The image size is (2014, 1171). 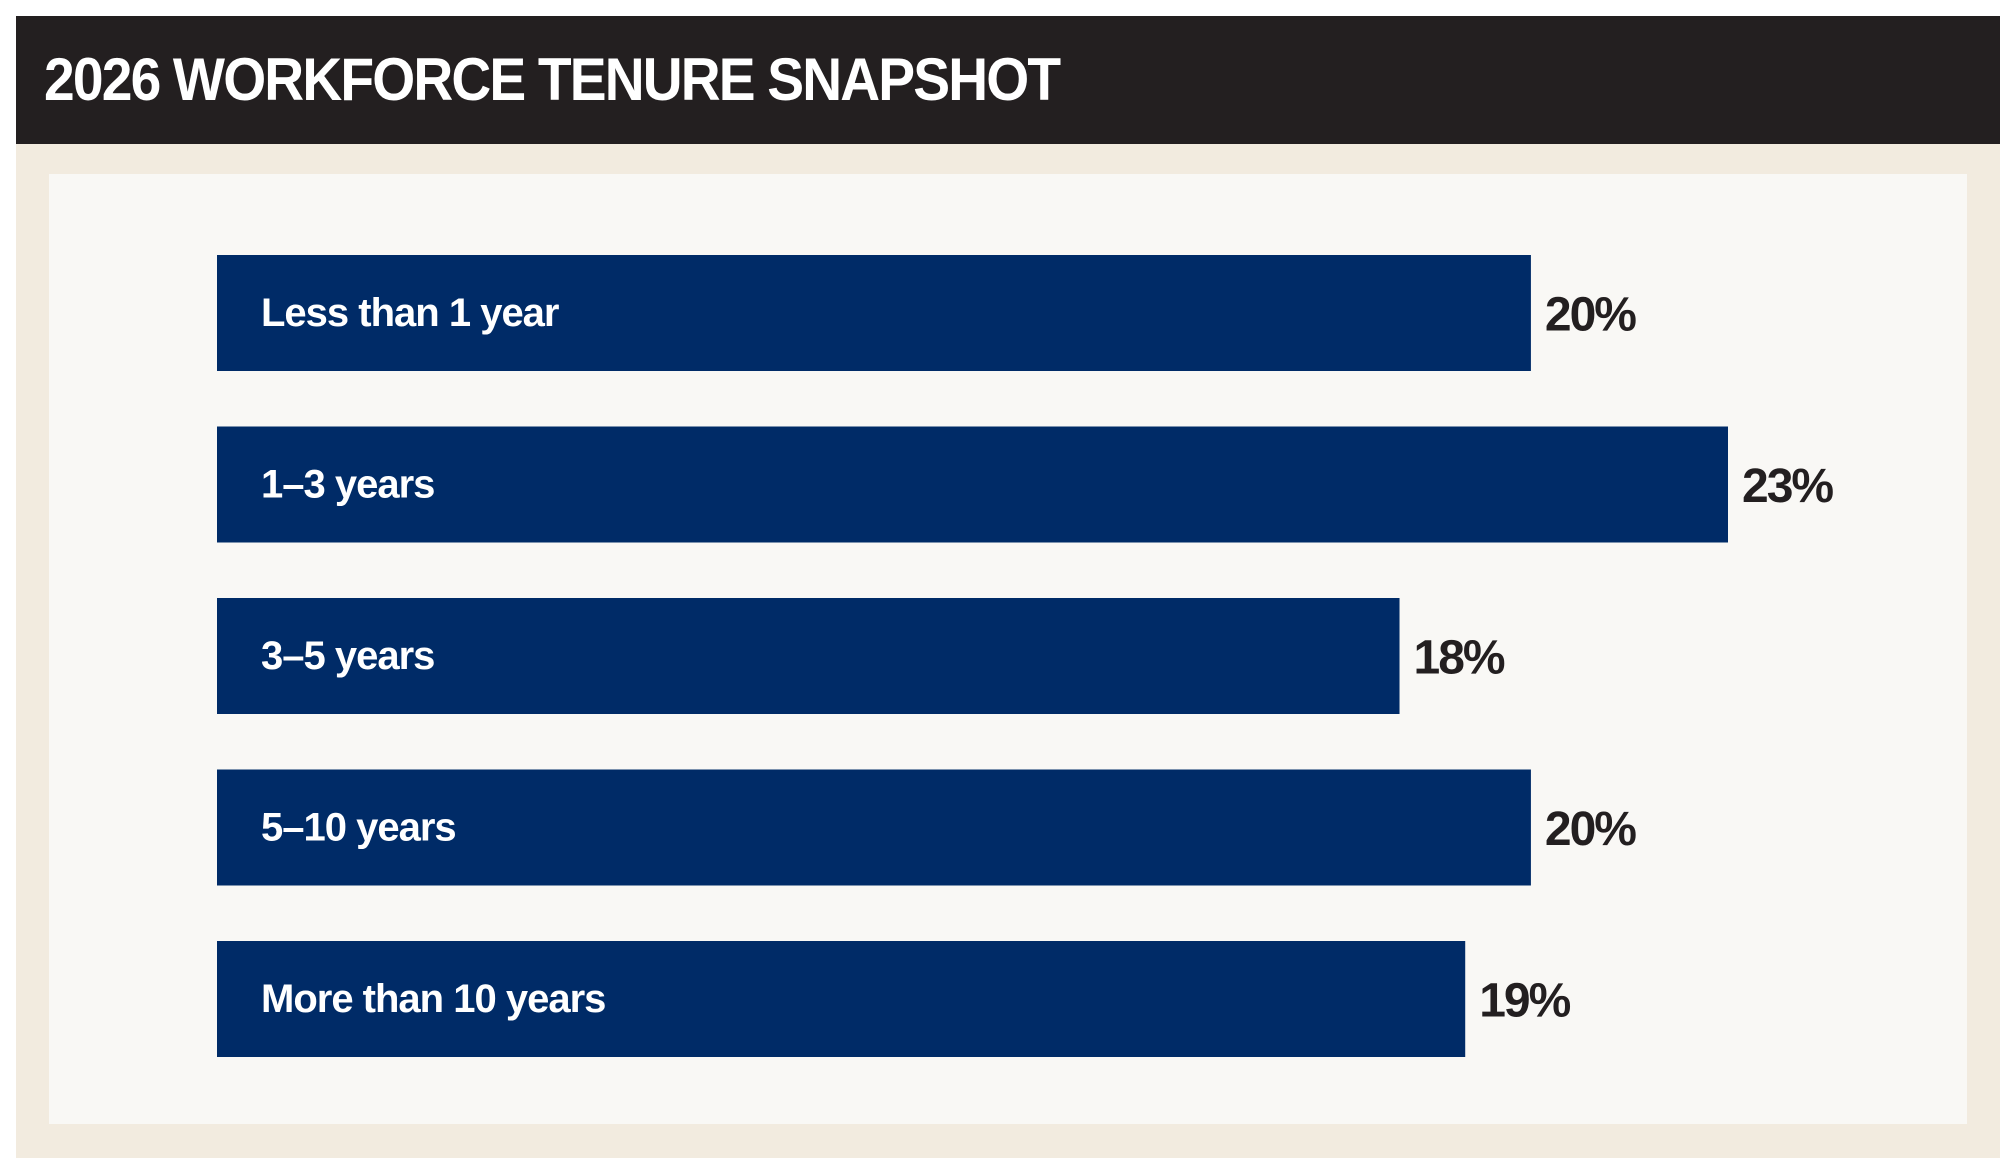 What do you see at coordinates (433, 999) in the screenshot?
I see `category-label-4: More than 10 years` at bounding box center [433, 999].